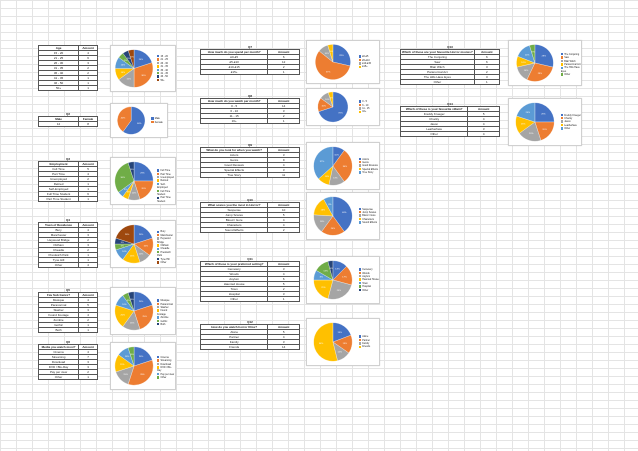 Image resolution: width=638 pixels, height=451 pixels. I want to click on pie-chart-7: 29% 57% 10% 5% £0-£5 £5-£10 £10-£15 £15+, so click(343, 62).